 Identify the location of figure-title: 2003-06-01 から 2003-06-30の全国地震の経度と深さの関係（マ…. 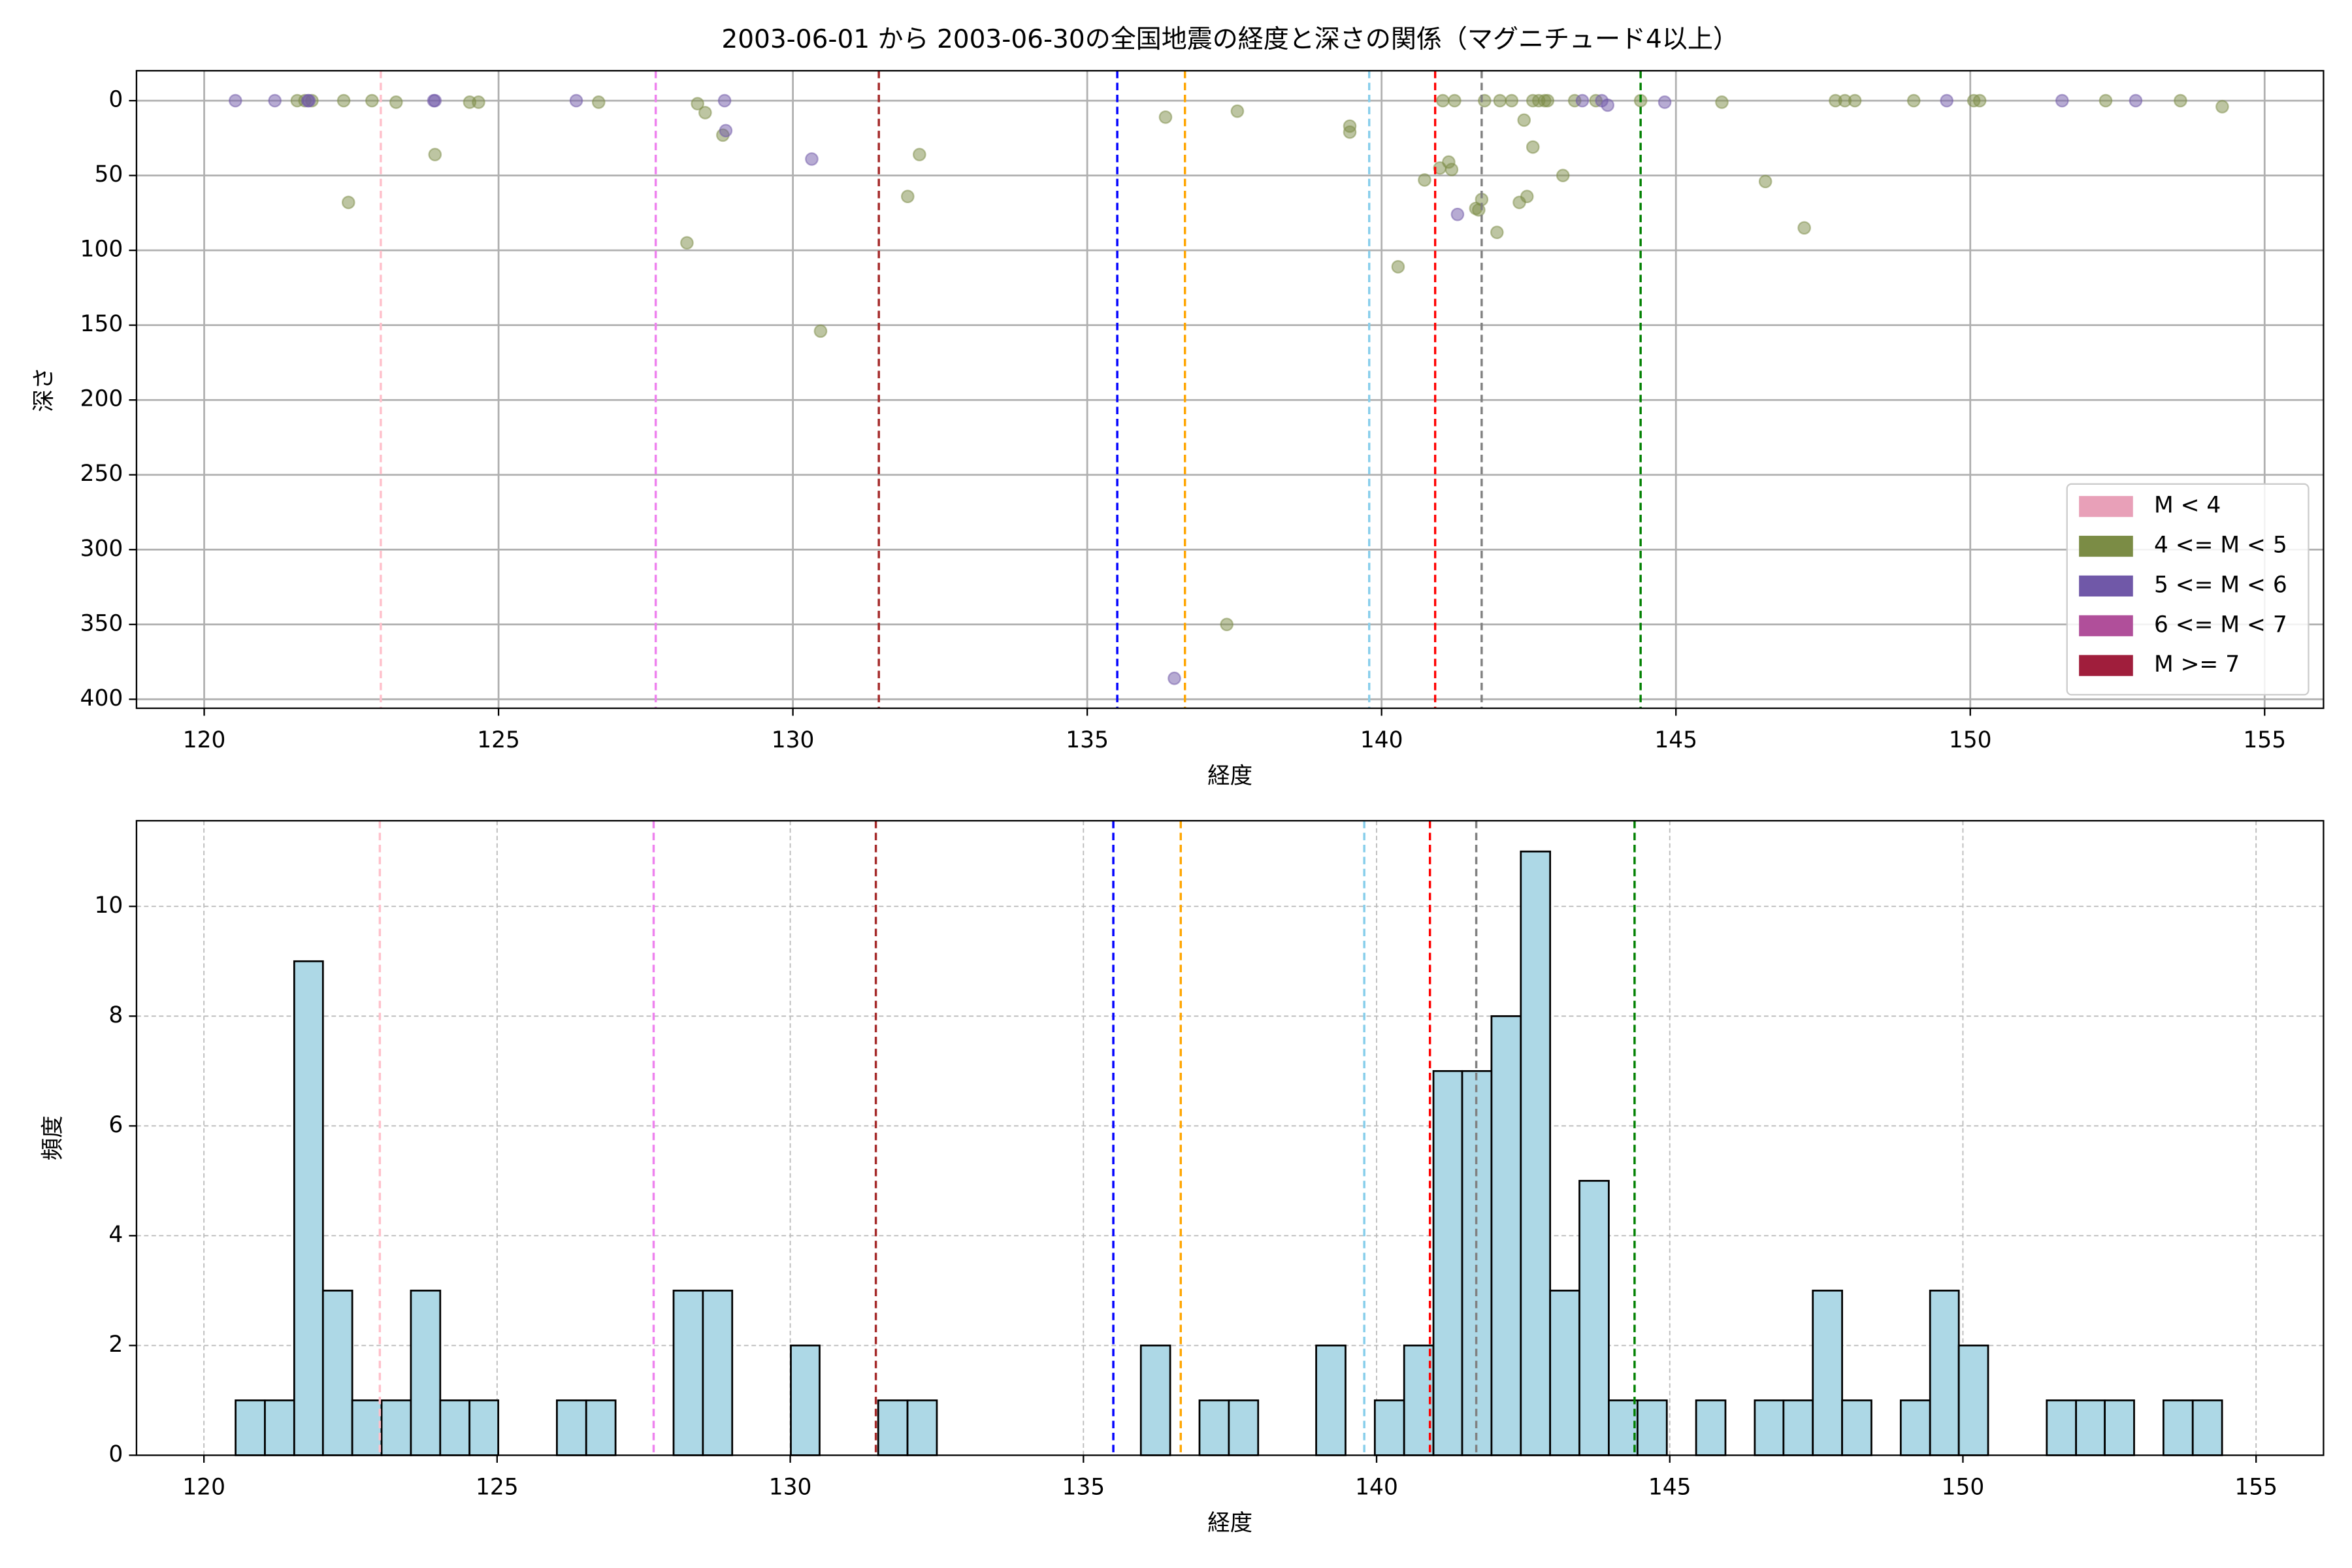
(1230, 39).